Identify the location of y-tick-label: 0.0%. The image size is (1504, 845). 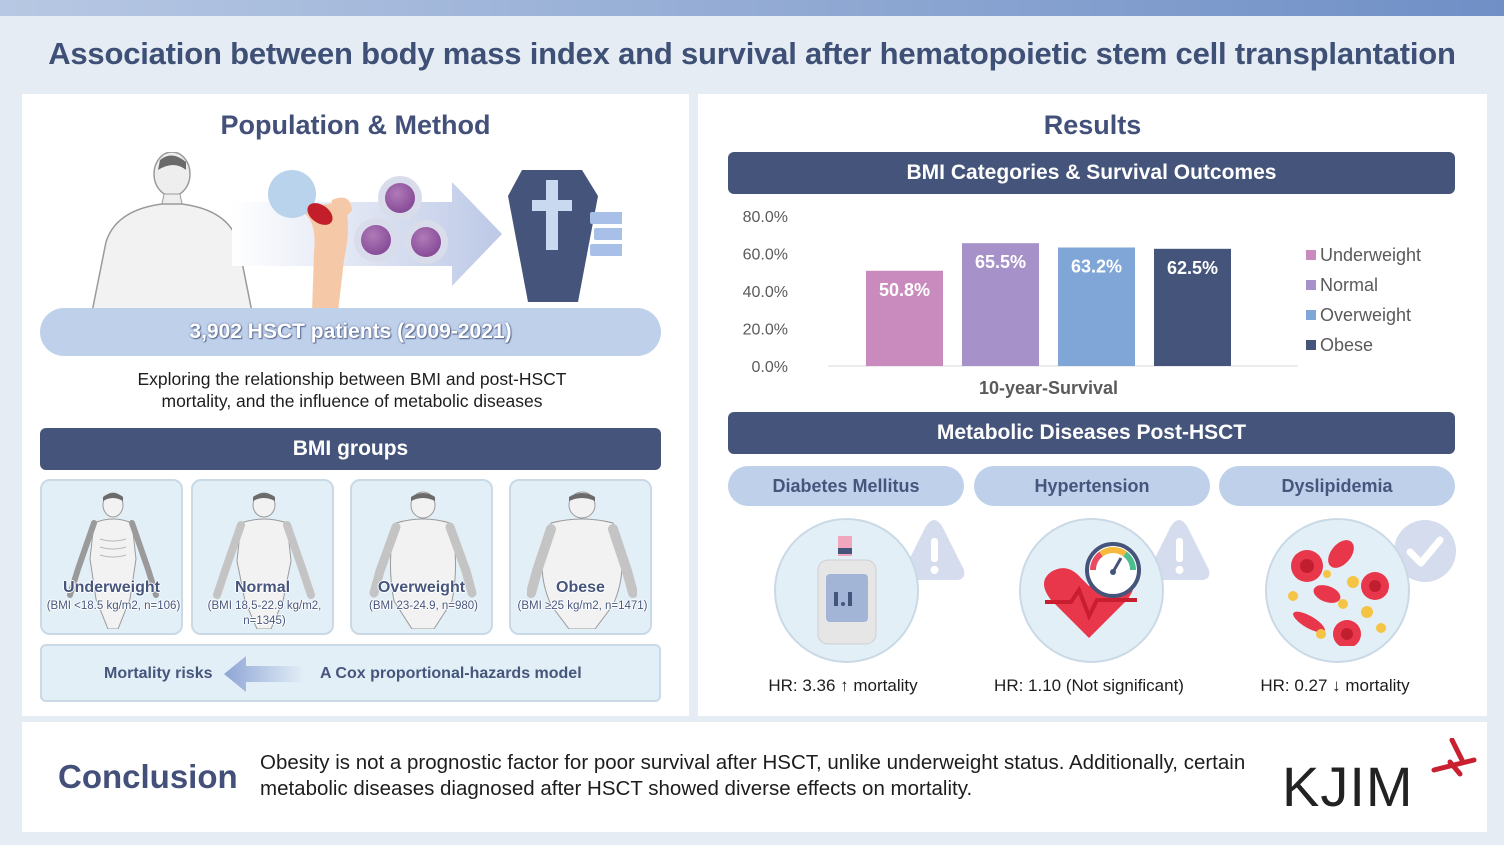
(770, 367).